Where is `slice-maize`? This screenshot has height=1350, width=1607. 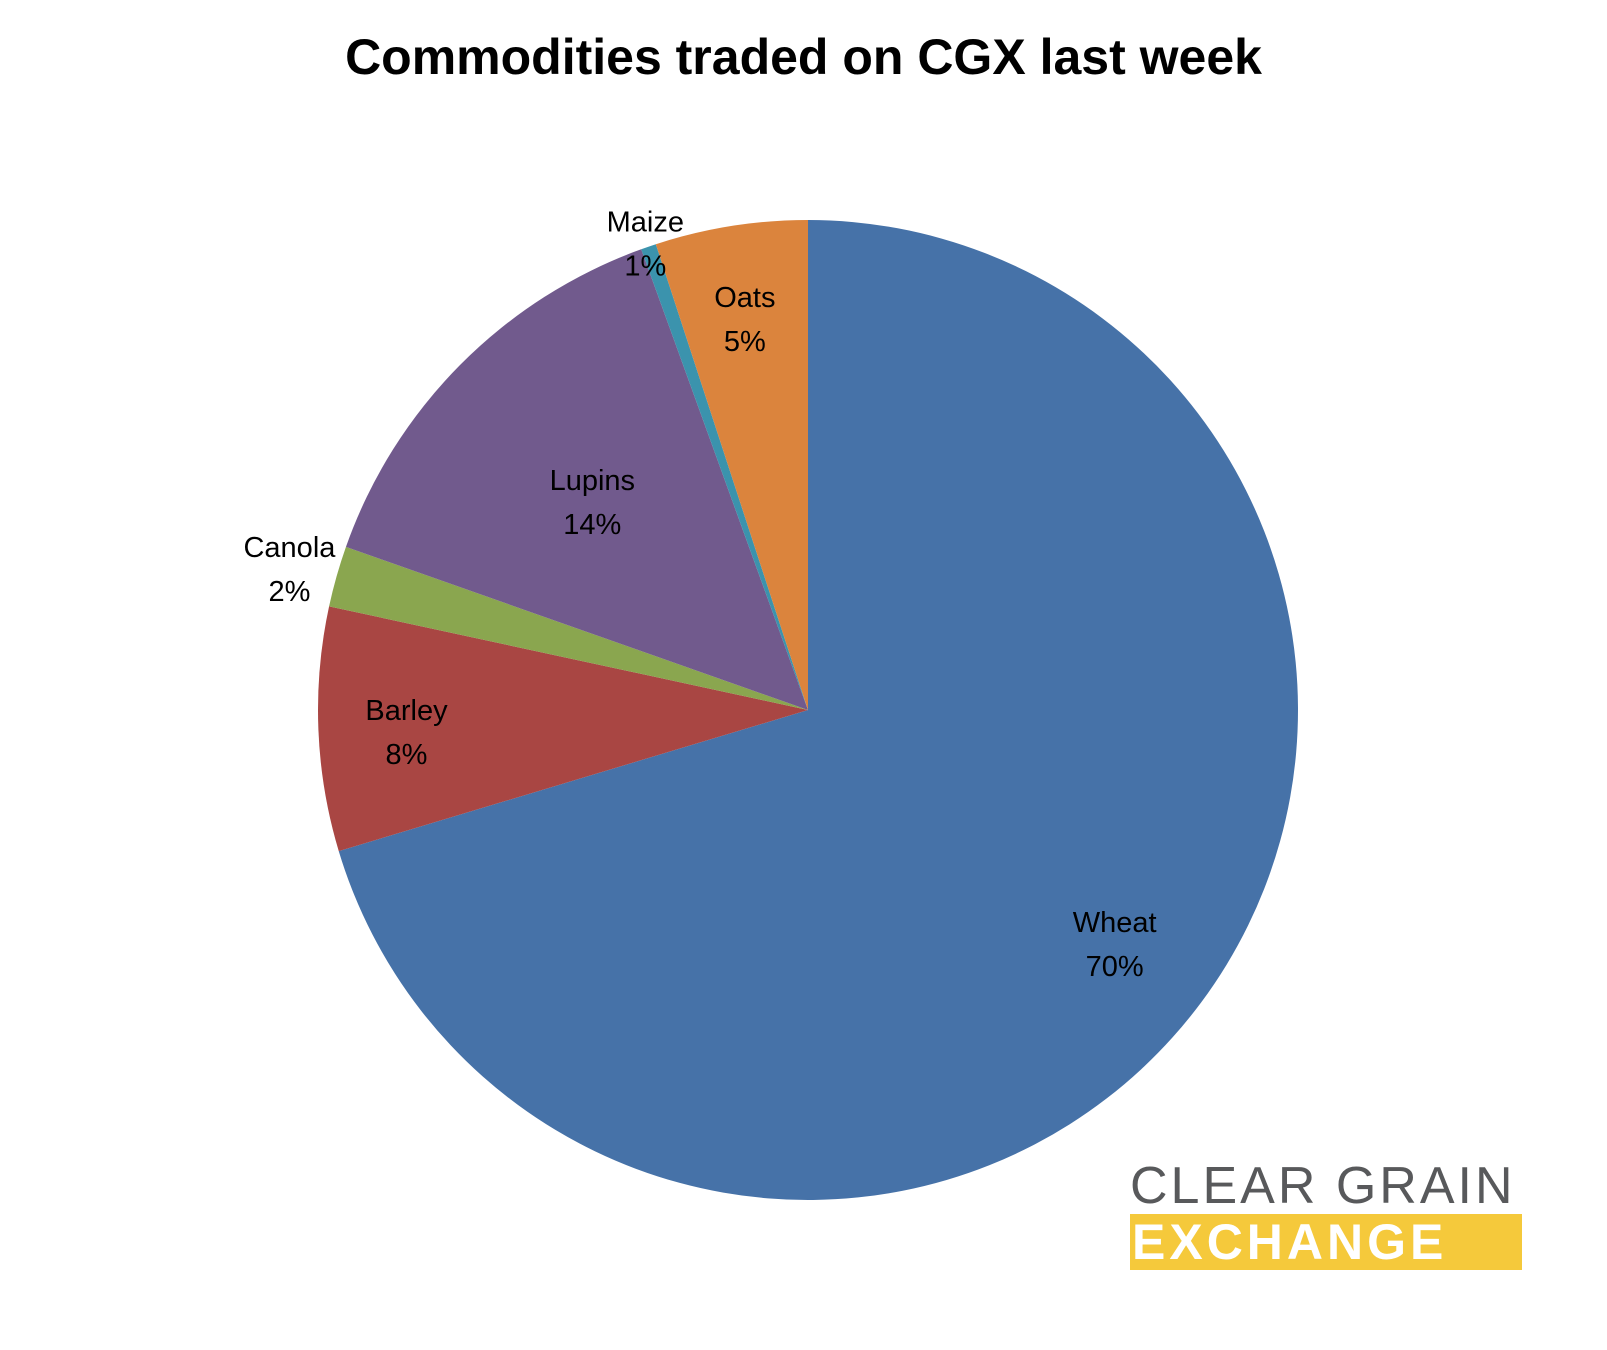
slice-maize is located at coordinates (724, 477).